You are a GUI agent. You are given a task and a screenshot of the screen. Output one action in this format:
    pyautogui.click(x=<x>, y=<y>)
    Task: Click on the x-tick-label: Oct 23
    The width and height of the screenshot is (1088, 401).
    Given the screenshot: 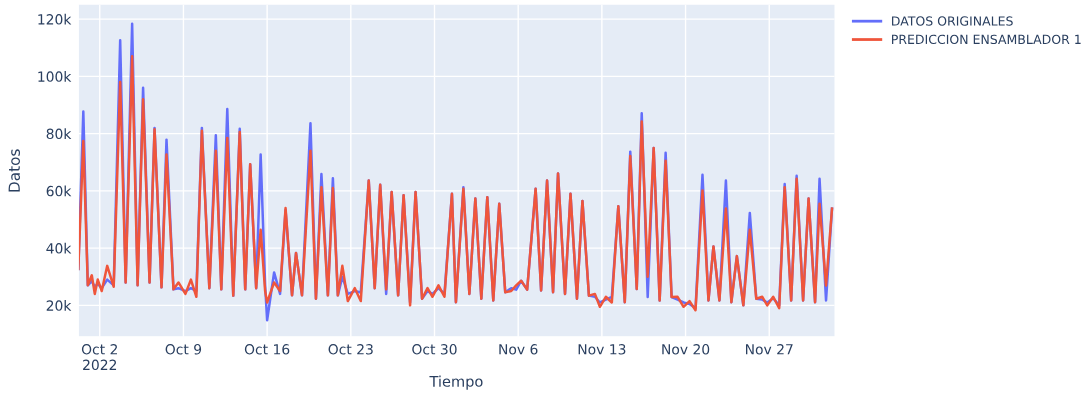 What is the action you would take?
    pyautogui.click(x=350, y=349)
    